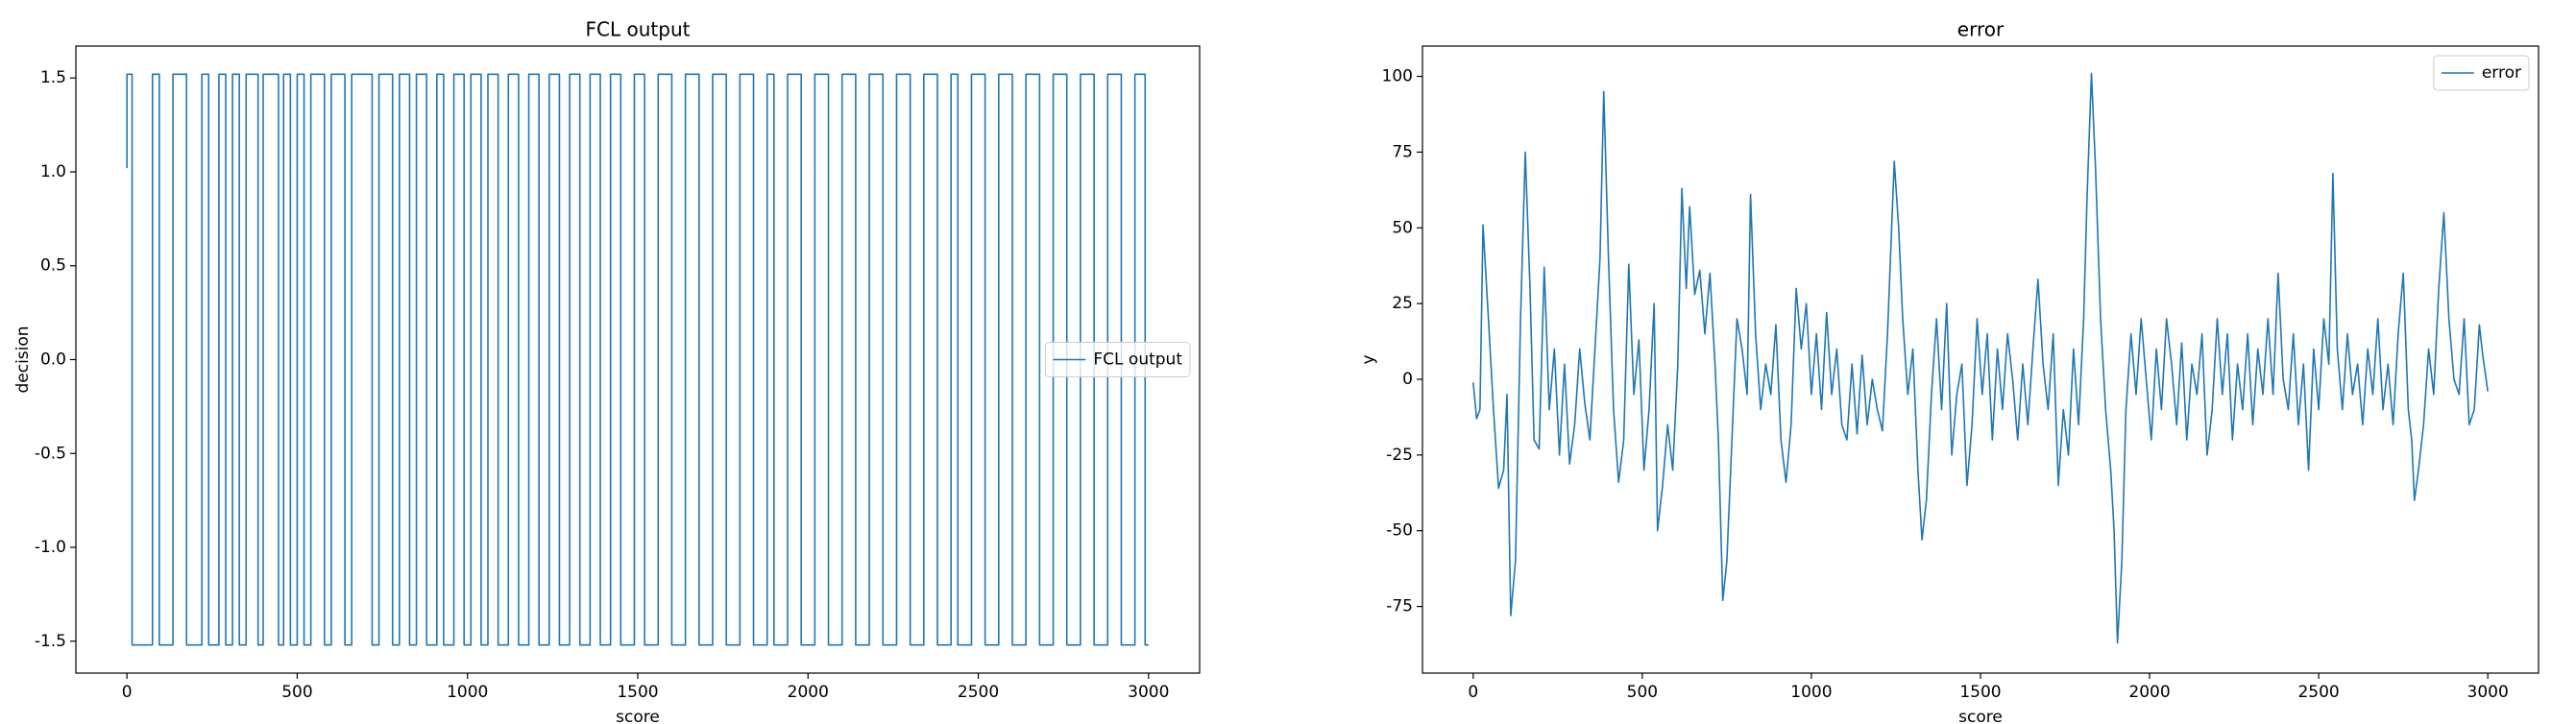 The width and height of the screenshot is (2576, 724). I want to click on y-axis-label: decision, so click(23, 359).